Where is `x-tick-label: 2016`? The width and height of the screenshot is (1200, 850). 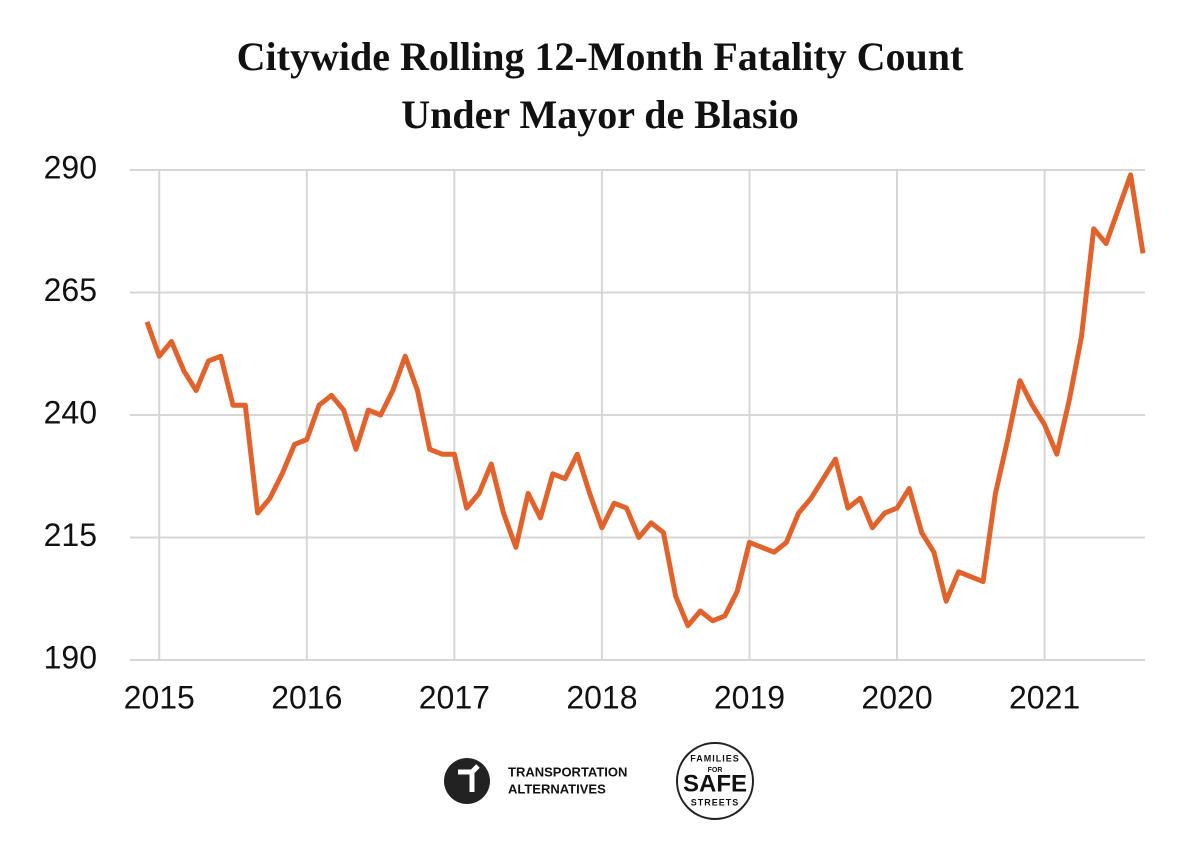
x-tick-label: 2016 is located at coordinates (306, 697).